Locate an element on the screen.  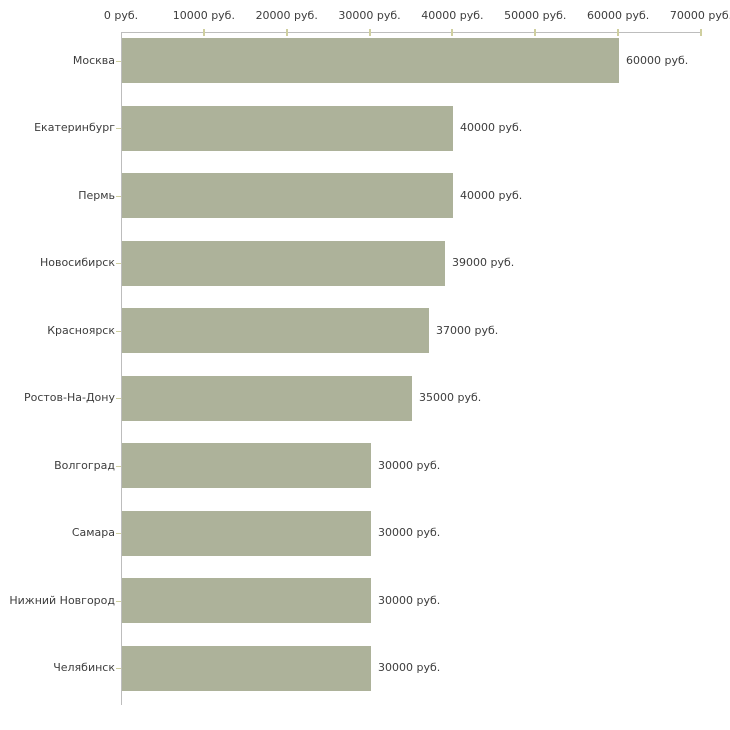
category-label: Пермь is located at coordinates (96, 195).